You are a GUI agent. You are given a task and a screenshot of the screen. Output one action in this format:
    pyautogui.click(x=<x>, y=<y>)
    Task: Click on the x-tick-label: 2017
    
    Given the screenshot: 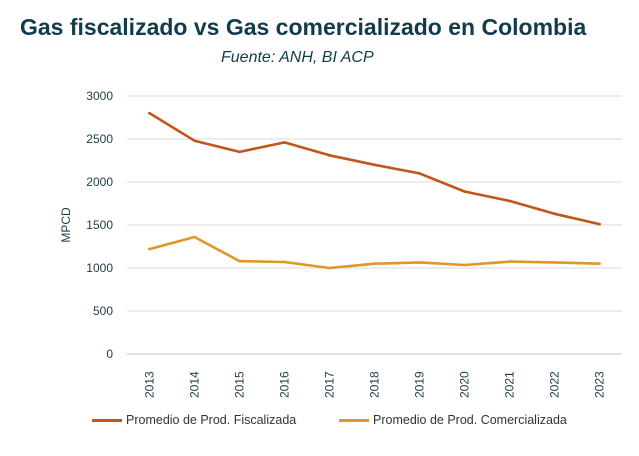 What is the action you would take?
    pyautogui.click(x=330, y=384)
    